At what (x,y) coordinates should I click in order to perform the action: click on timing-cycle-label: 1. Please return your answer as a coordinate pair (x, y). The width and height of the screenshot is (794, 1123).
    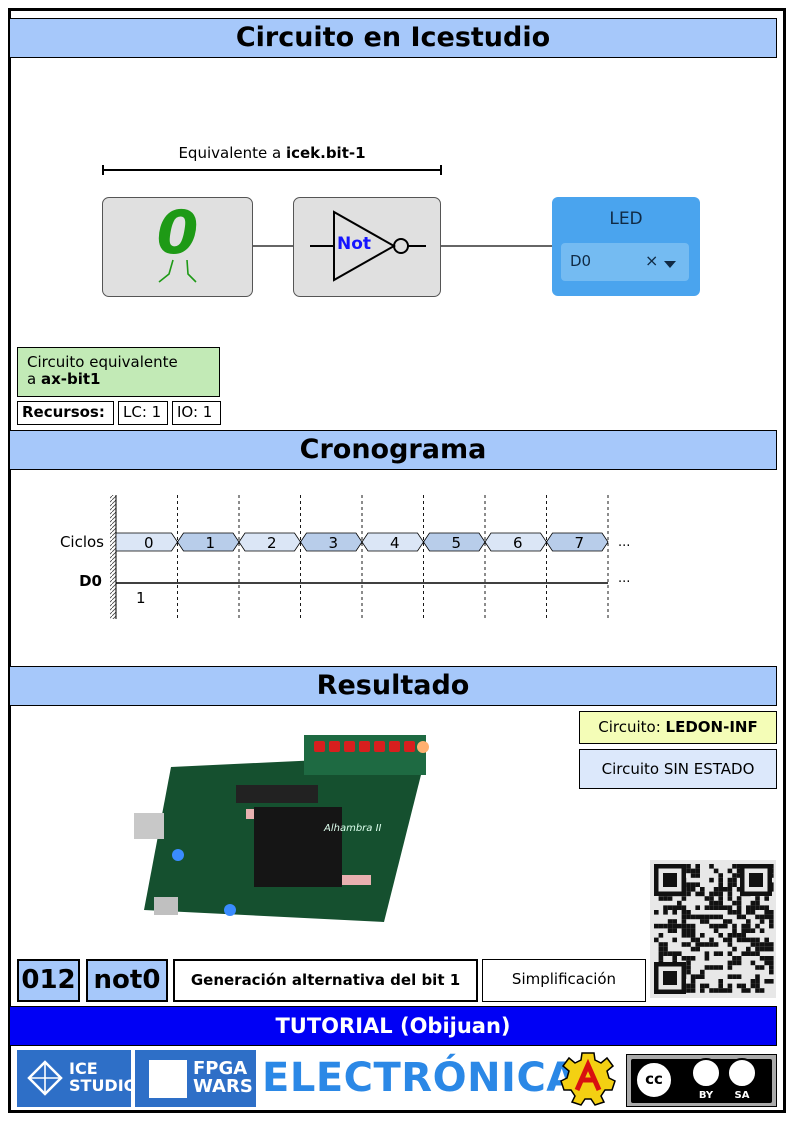
    Looking at the image, I should click on (210, 543).